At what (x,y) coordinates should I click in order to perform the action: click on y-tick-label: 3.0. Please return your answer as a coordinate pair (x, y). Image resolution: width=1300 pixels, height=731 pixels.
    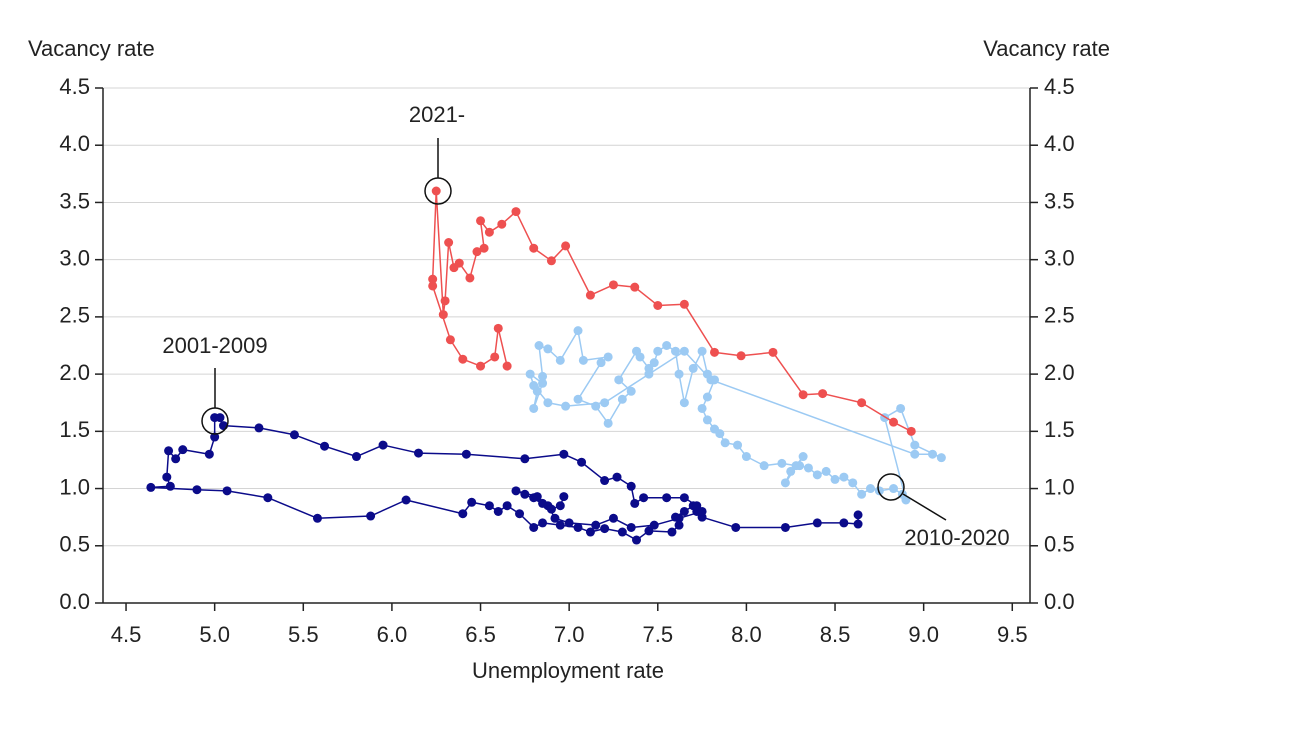
    Looking at the image, I should click on (74, 257).